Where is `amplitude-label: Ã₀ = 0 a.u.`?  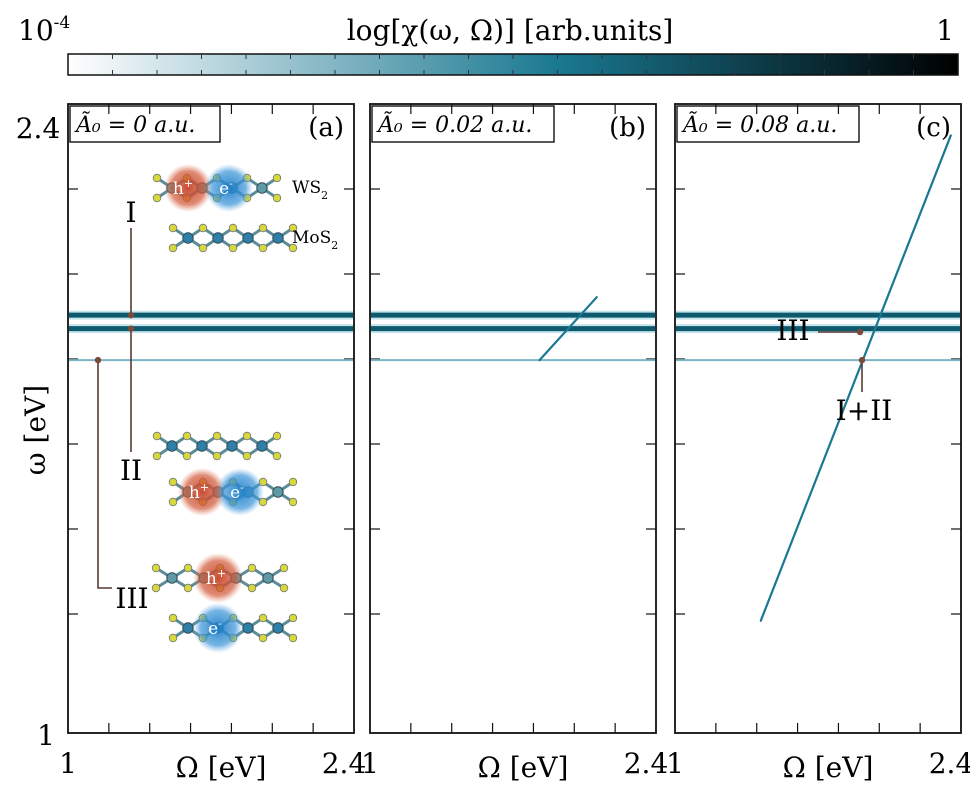
amplitude-label: Ã₀ = 0 a.u. is located at coordinates (134, 124).